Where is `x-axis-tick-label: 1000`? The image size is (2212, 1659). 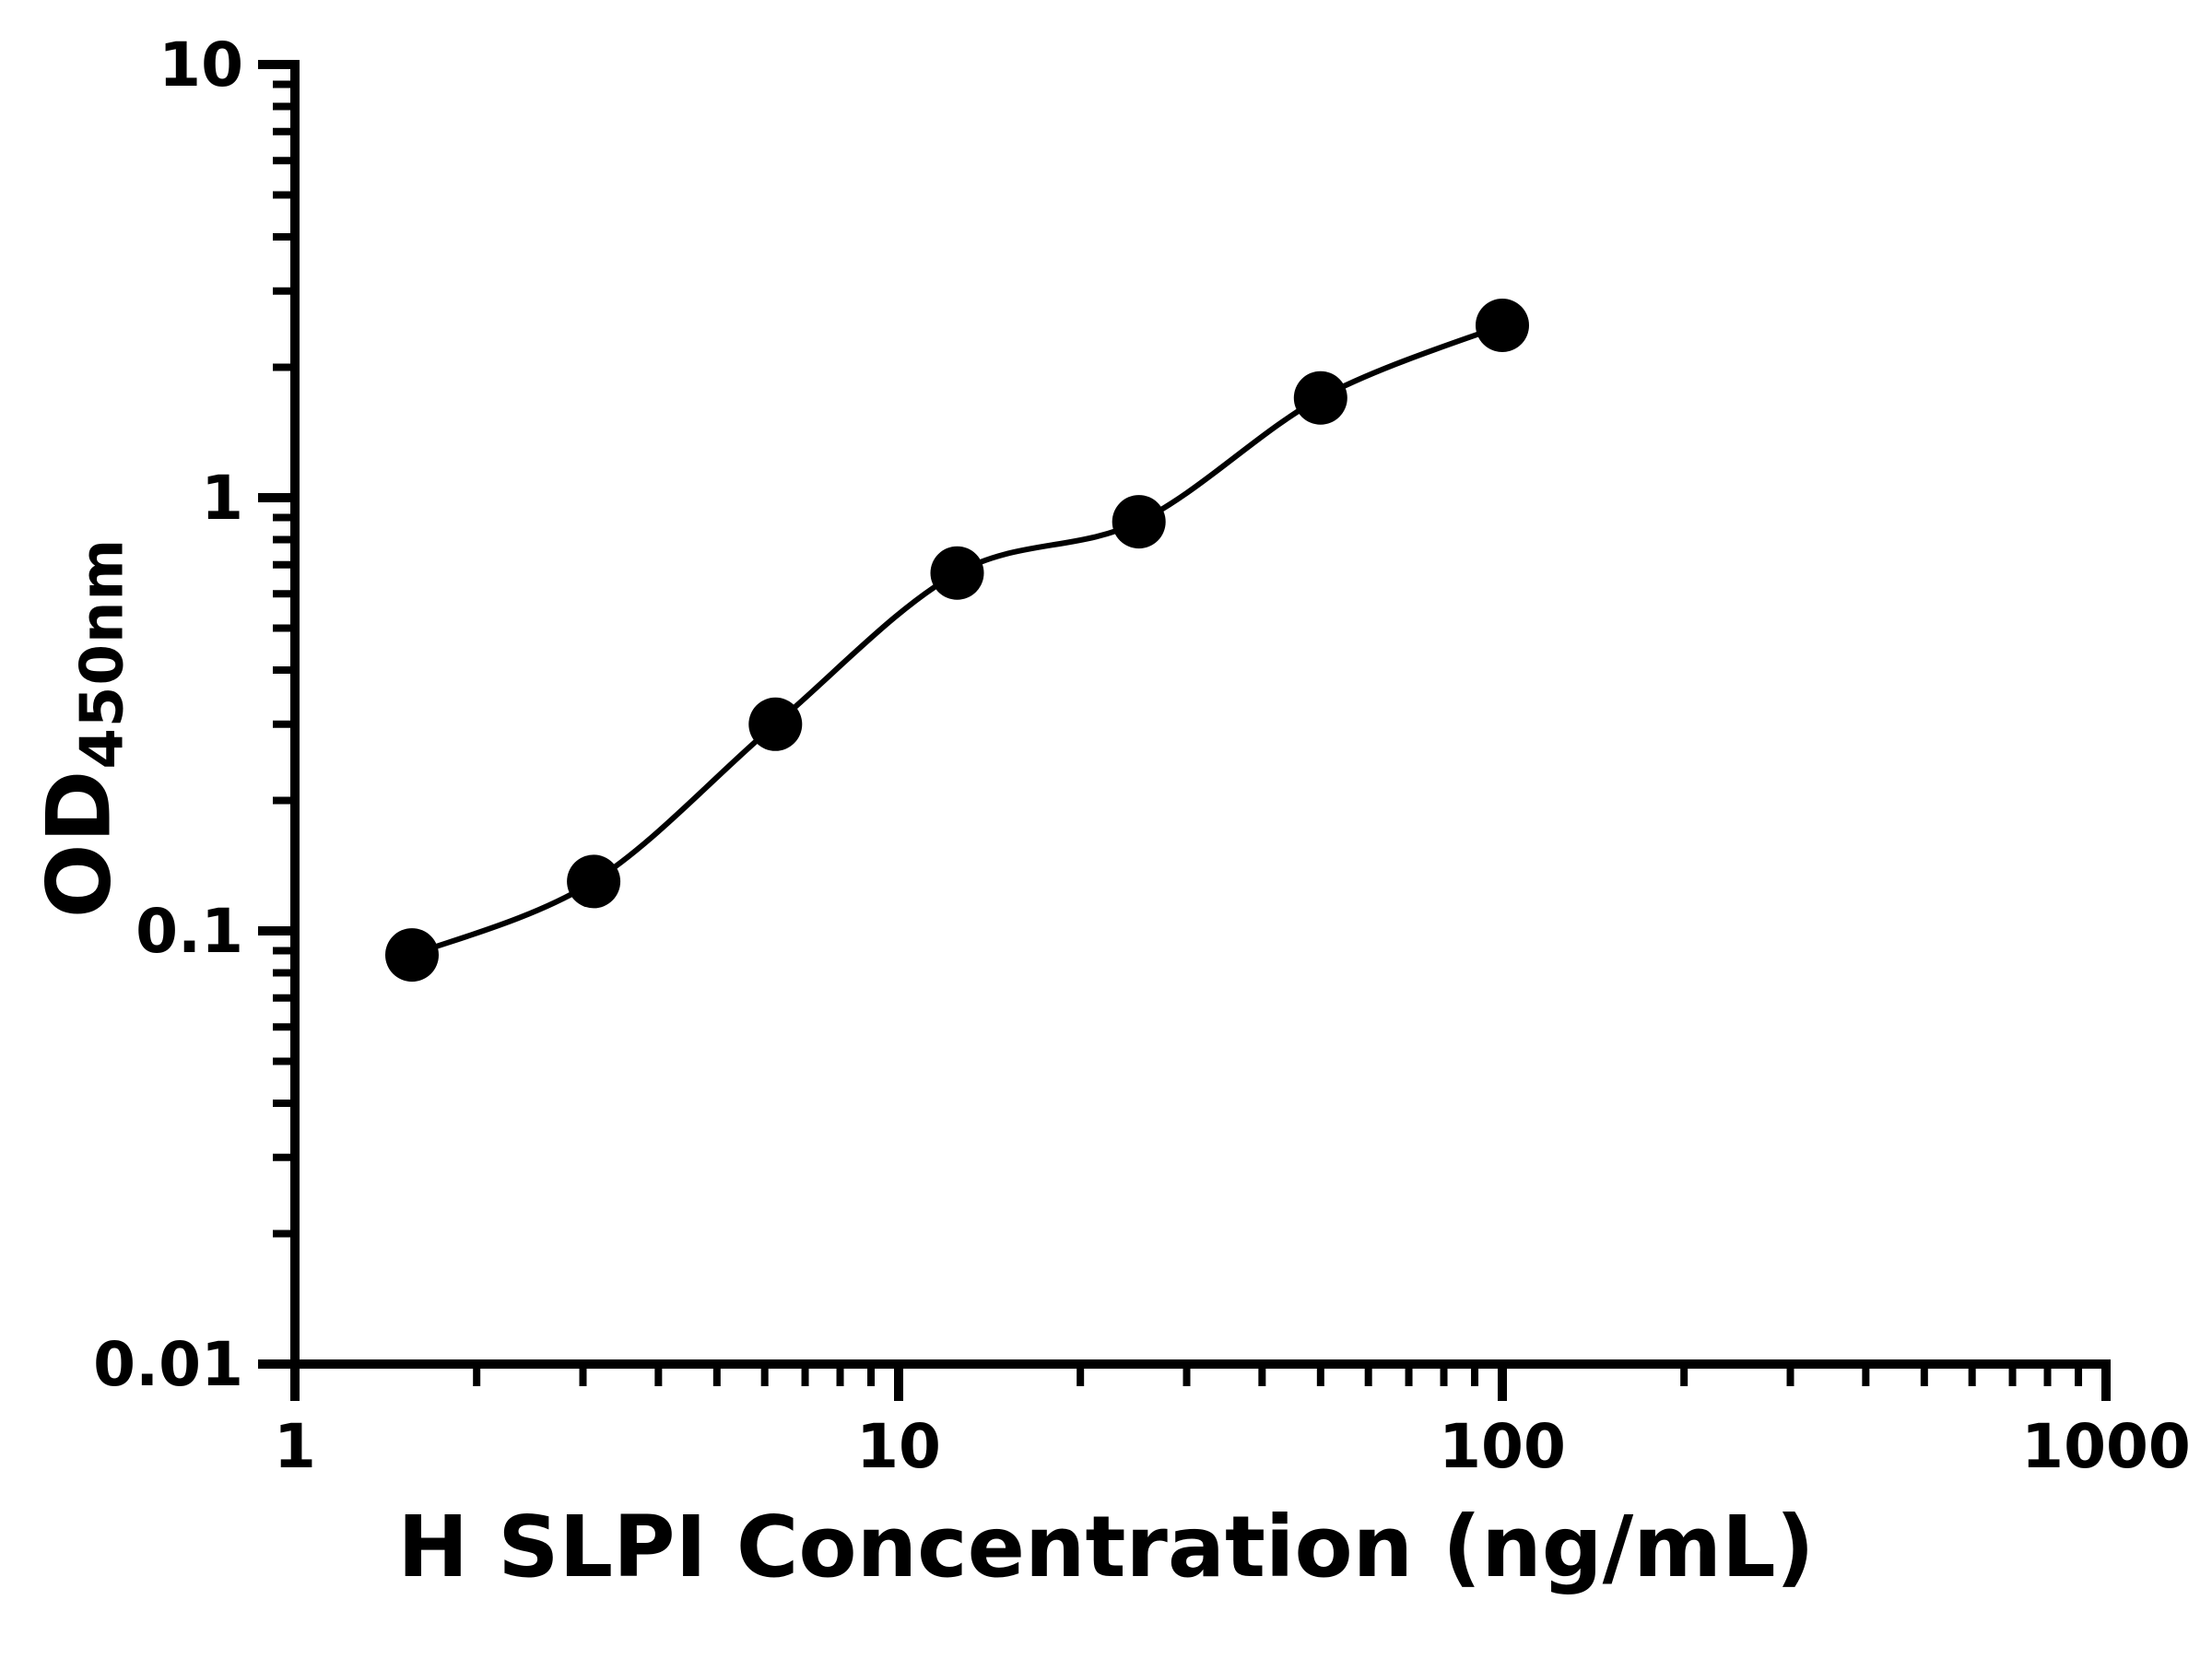
x-axis-tick-label: 1000 is located at coordinates (2106, 1446).